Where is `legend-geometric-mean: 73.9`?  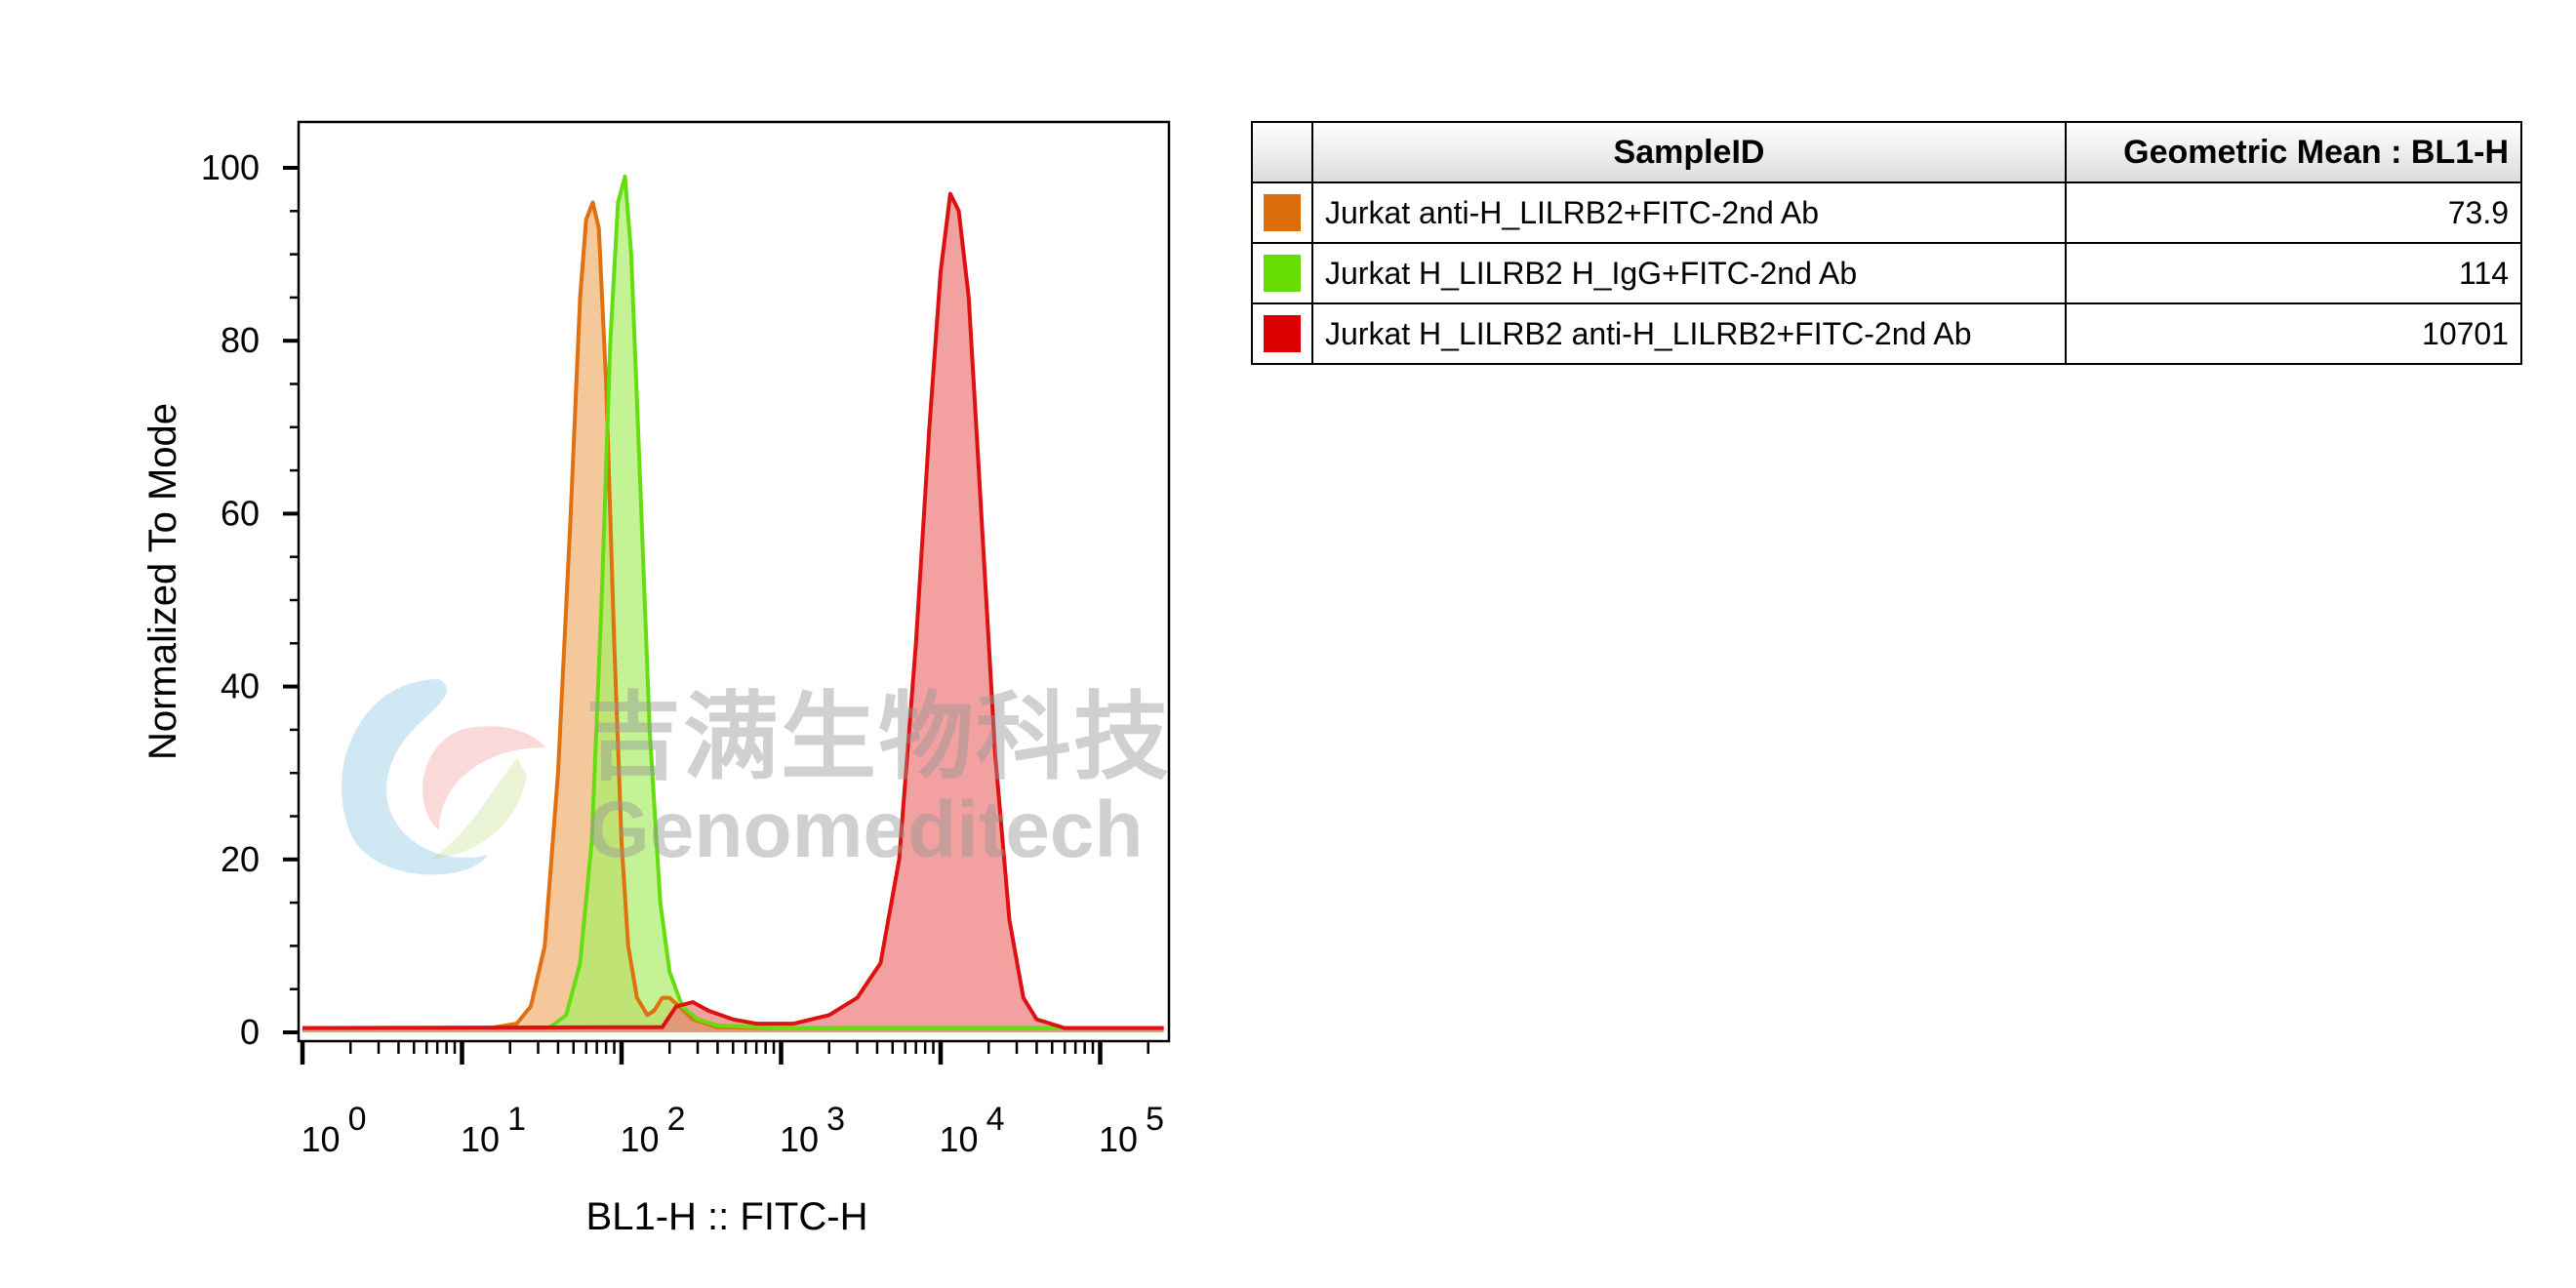 legend-geometric-mean: 73.9 is located at coordinates (2293, 212).